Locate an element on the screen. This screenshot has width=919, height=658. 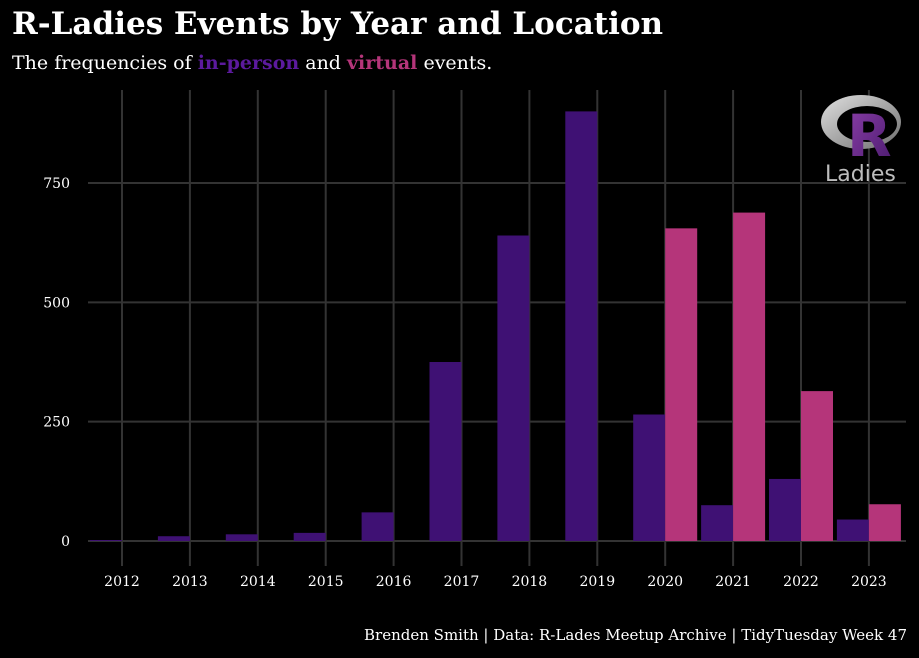
bar-in-person-2015 is located at coordinates (309, 536).